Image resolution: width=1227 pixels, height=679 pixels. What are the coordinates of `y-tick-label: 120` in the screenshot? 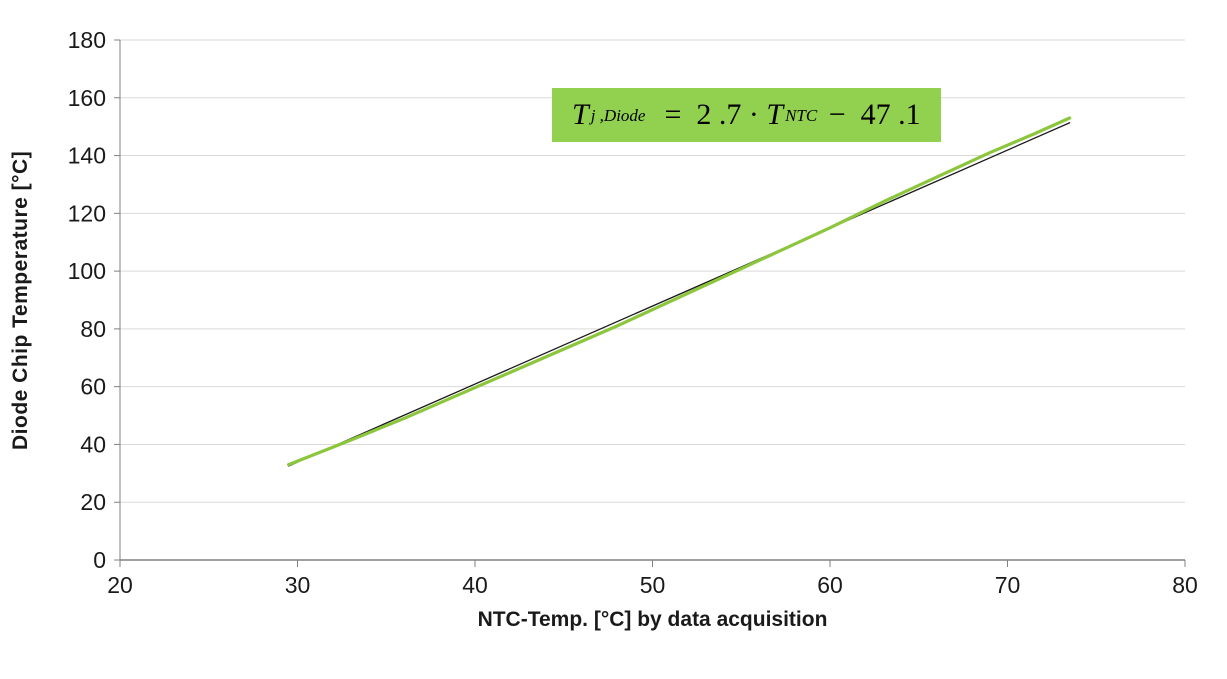 It's located at (87, 213).